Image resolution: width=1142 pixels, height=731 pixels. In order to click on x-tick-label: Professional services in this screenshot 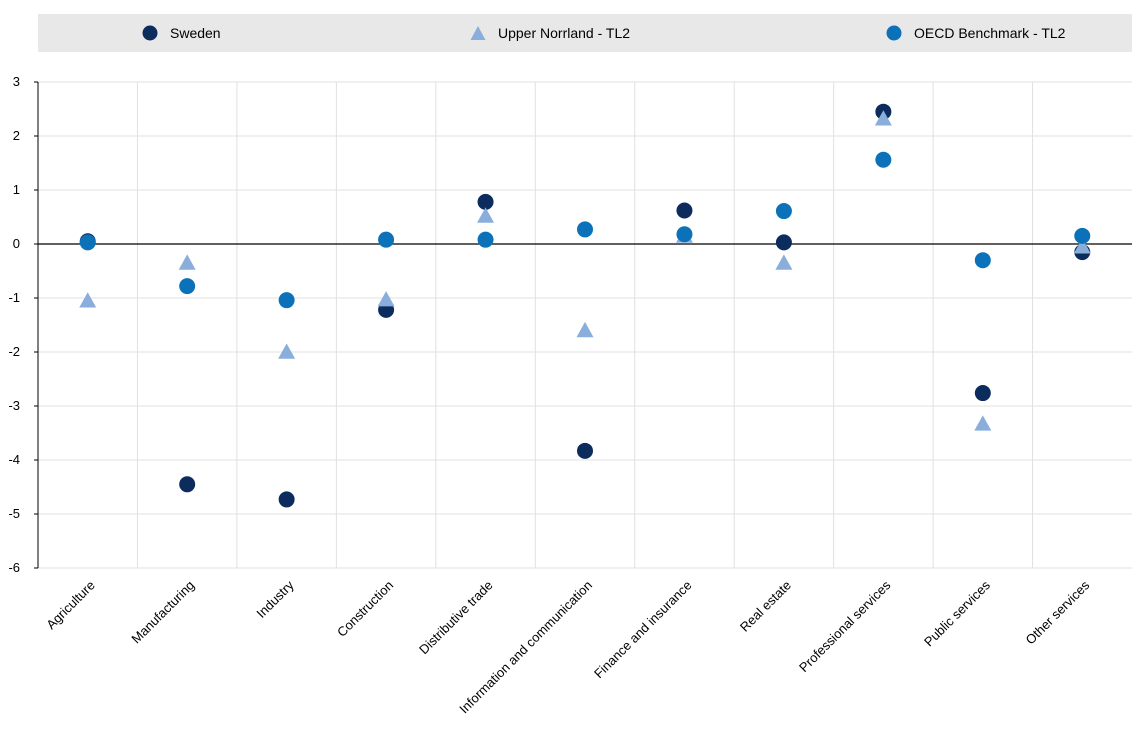, I will do `click(845, 626)`.